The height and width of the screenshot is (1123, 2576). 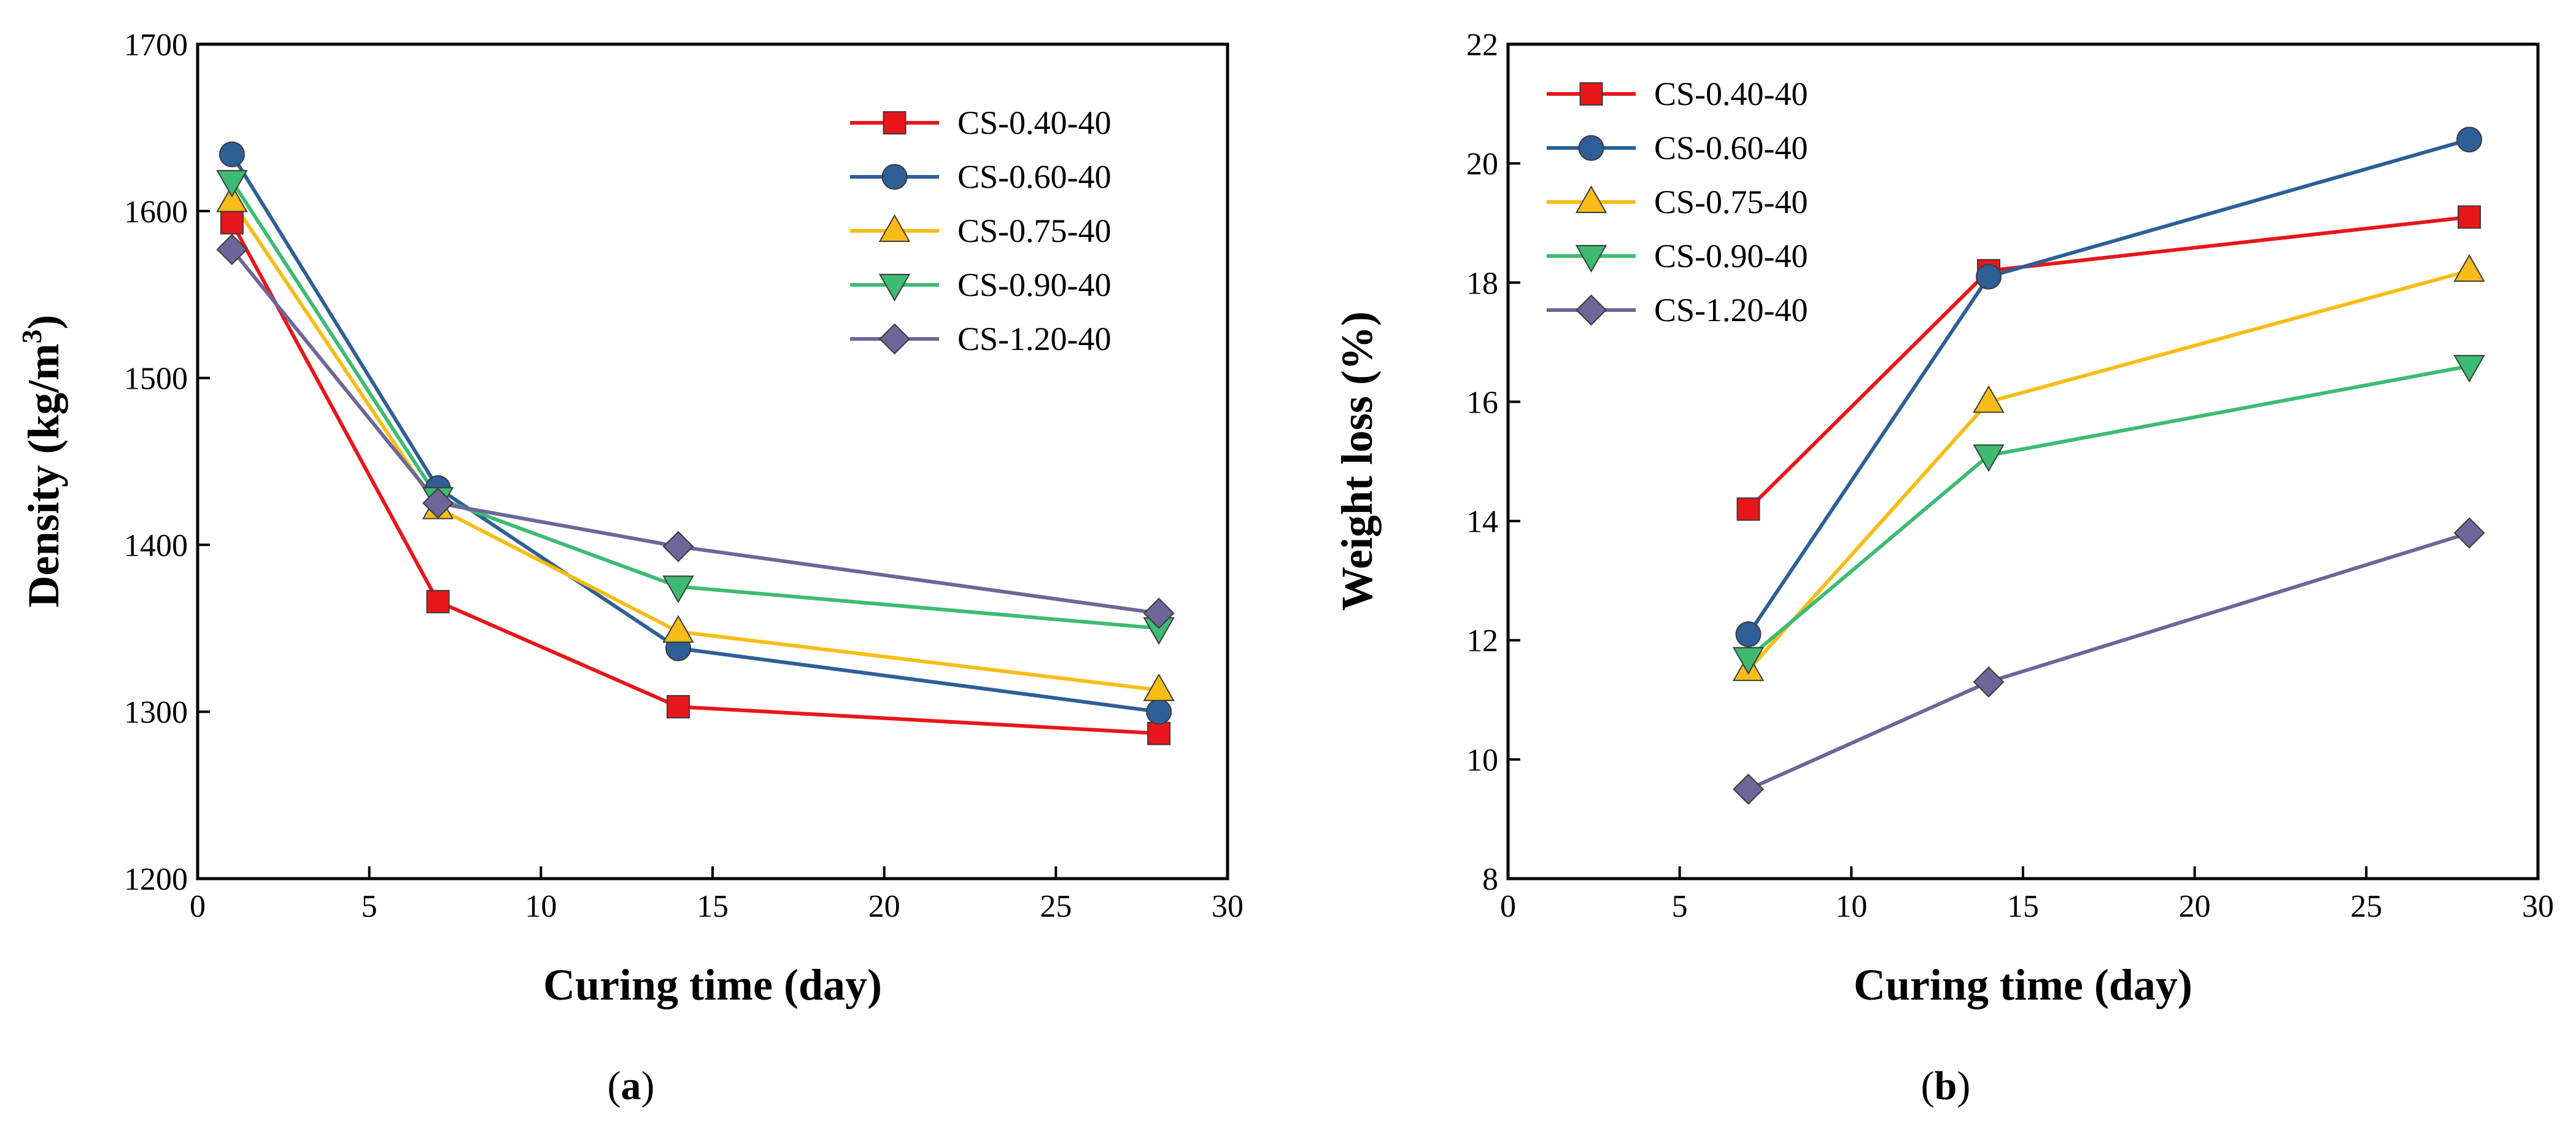 I want to click on y-axis-title: Weight loss (%), so click(x=1357, y=461).